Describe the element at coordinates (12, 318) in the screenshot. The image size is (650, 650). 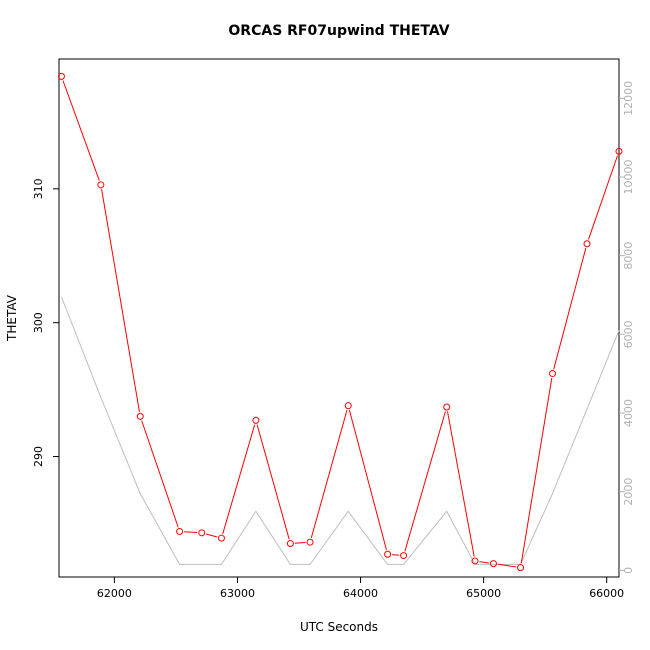
I see `y-axis-label: THETAV` at that location.